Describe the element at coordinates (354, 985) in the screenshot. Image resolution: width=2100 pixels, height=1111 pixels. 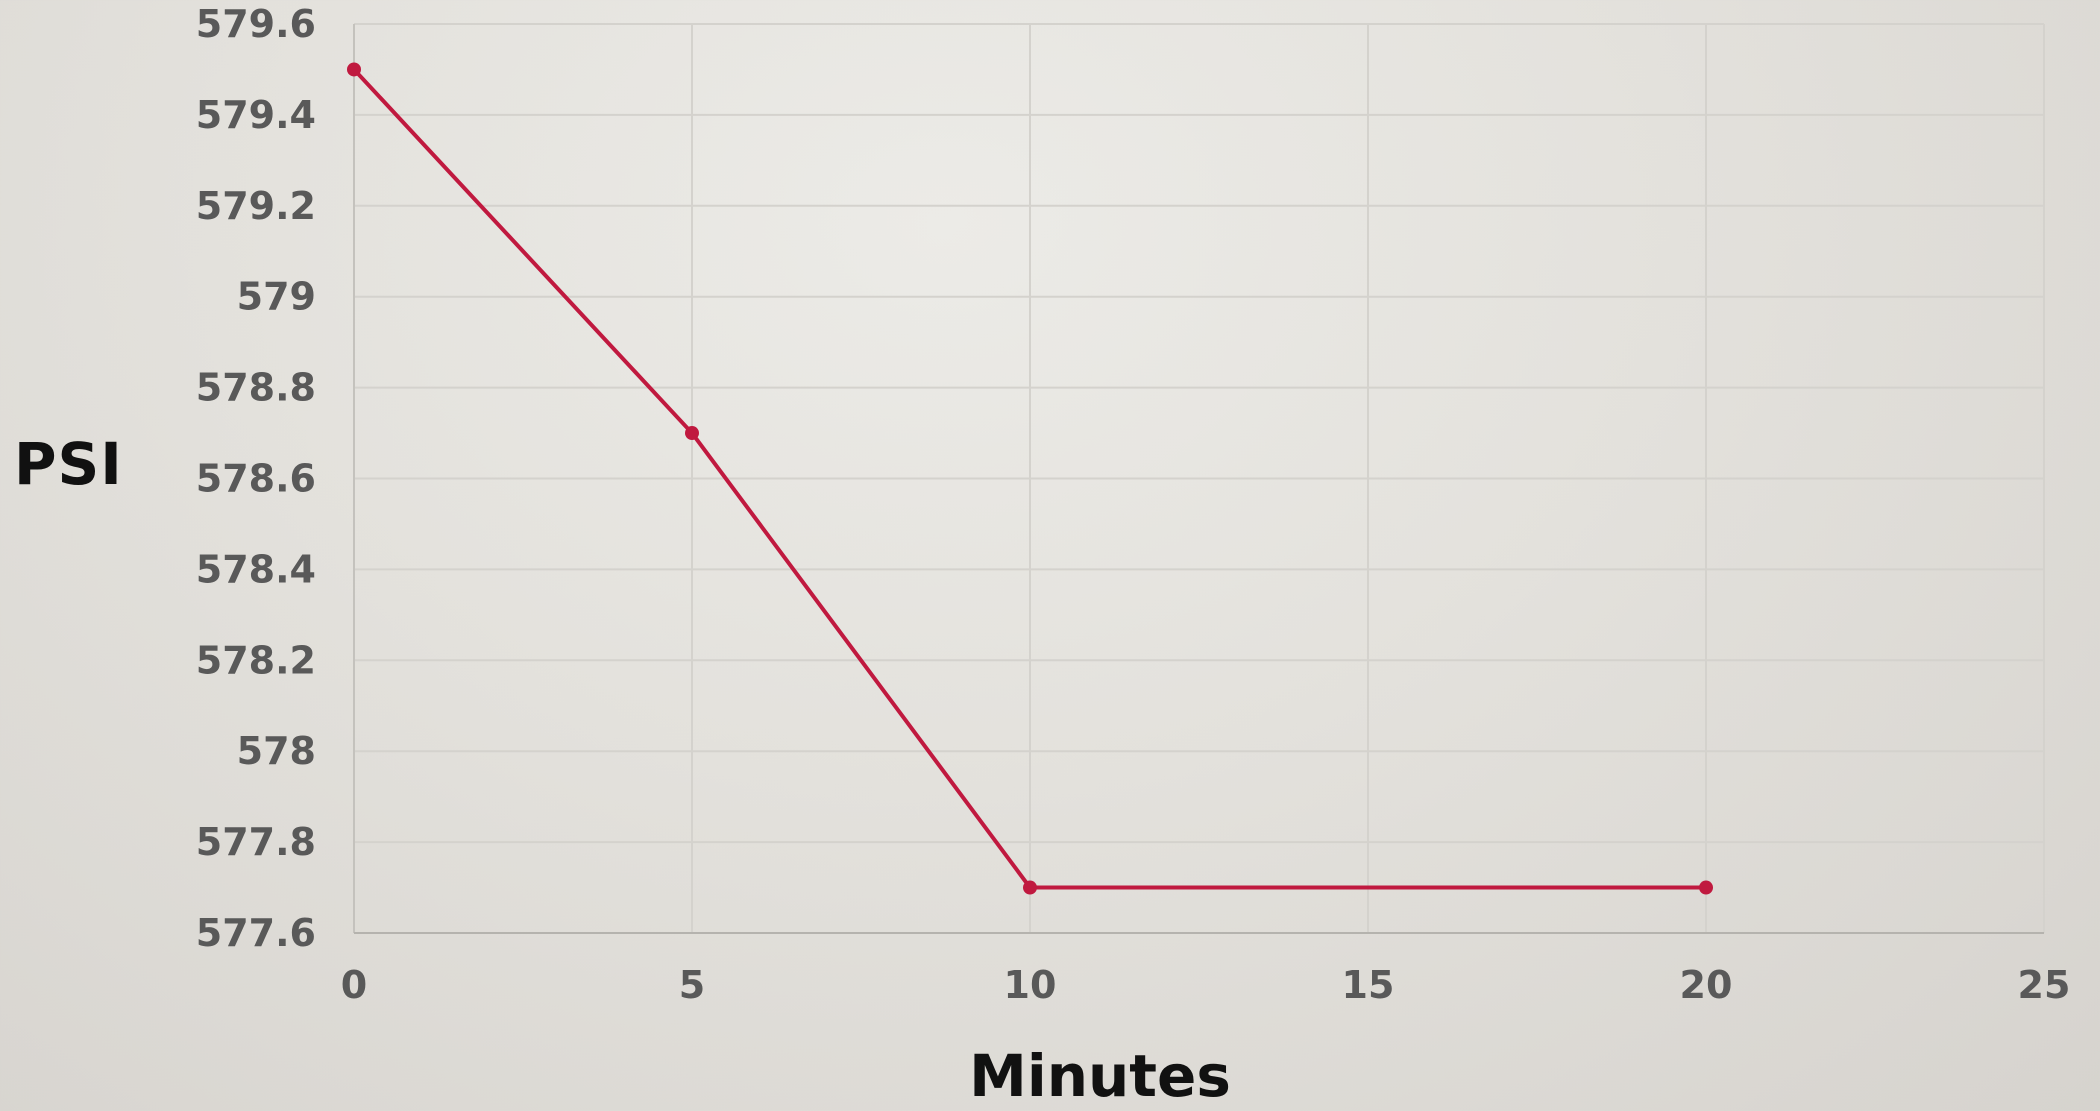
I see `x-tick-label: 0` at that location.